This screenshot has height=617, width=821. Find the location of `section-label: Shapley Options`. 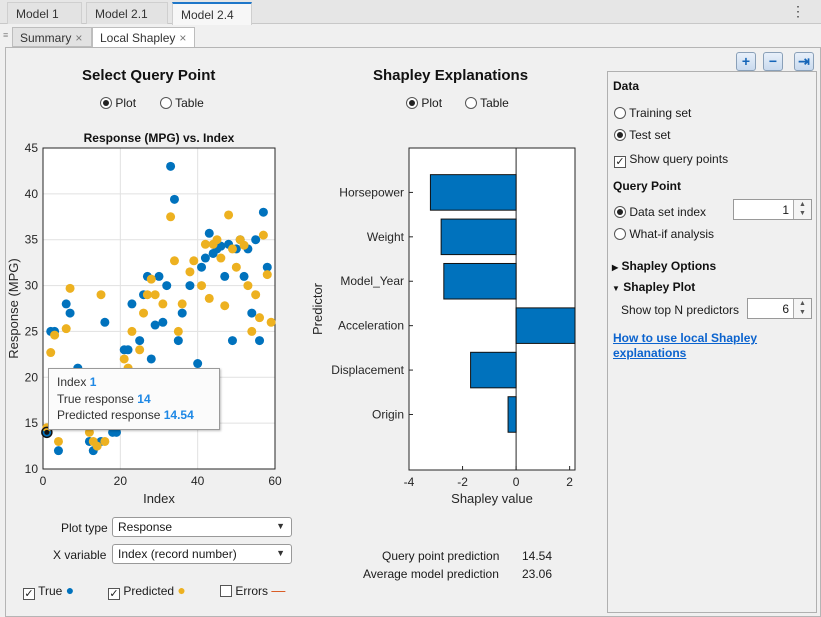

section-label: Shapley Options is located at coordinates (669, 266).